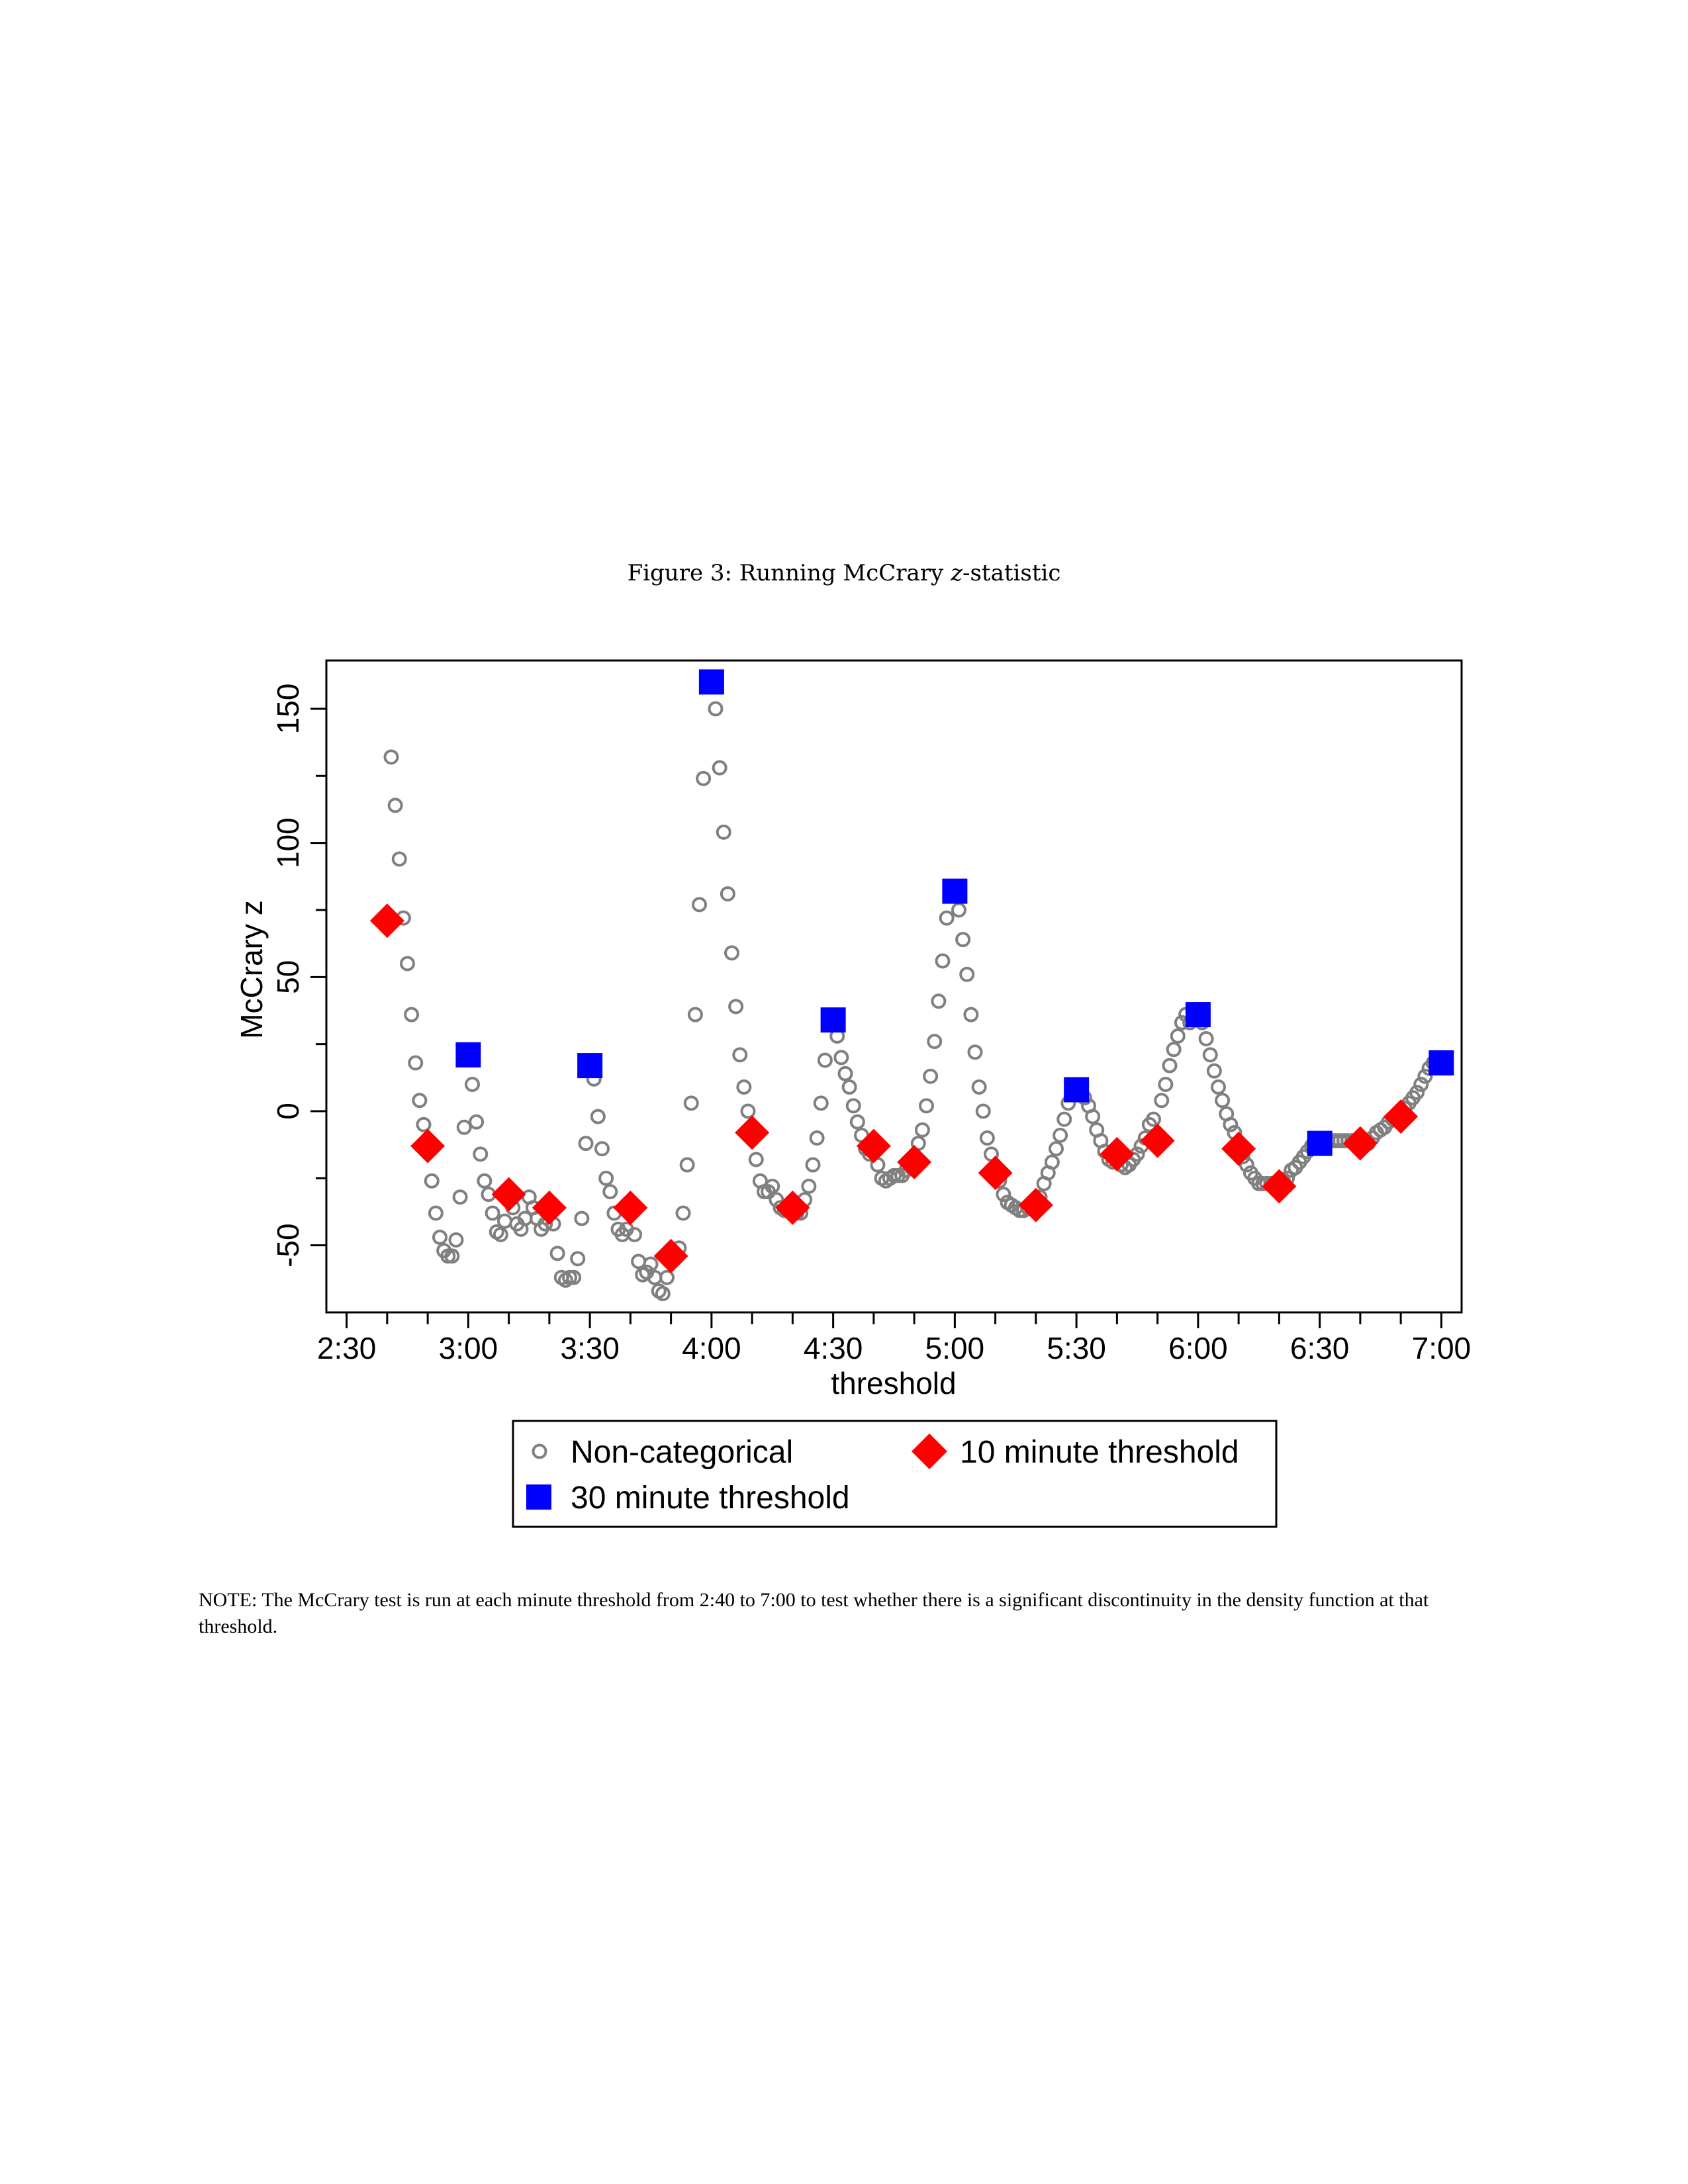  Describe the element at coordinates (929, 1451) in the screenshot. I see `legend-ten-minute-marker` at that location.